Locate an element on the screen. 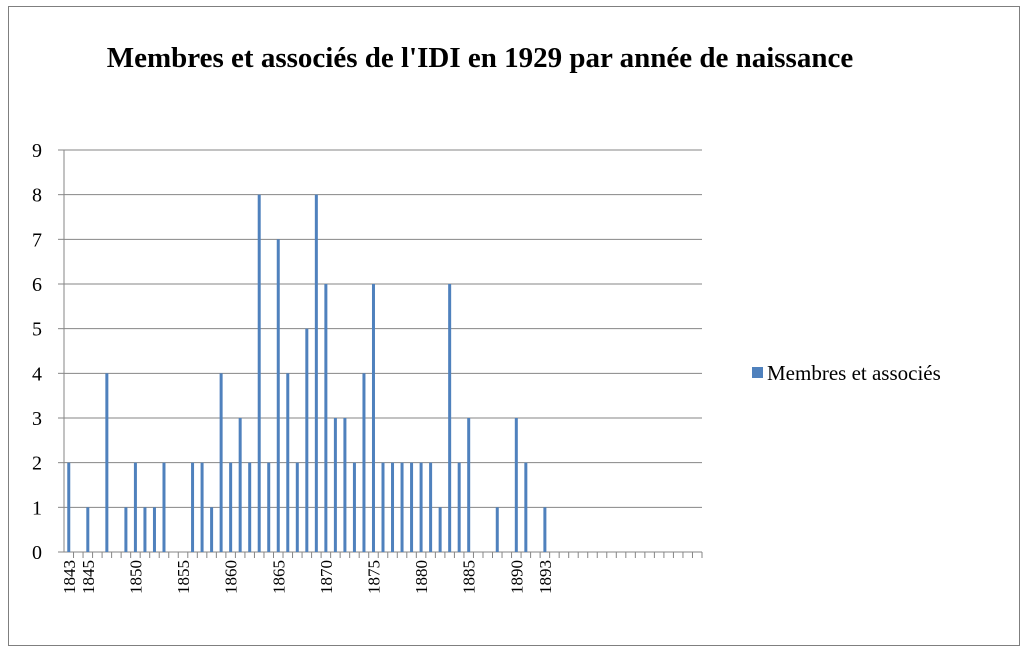 The width and height of the screenshot is (1029, 646). x-tick-label: 1845 is located at coordinates (88, 577).